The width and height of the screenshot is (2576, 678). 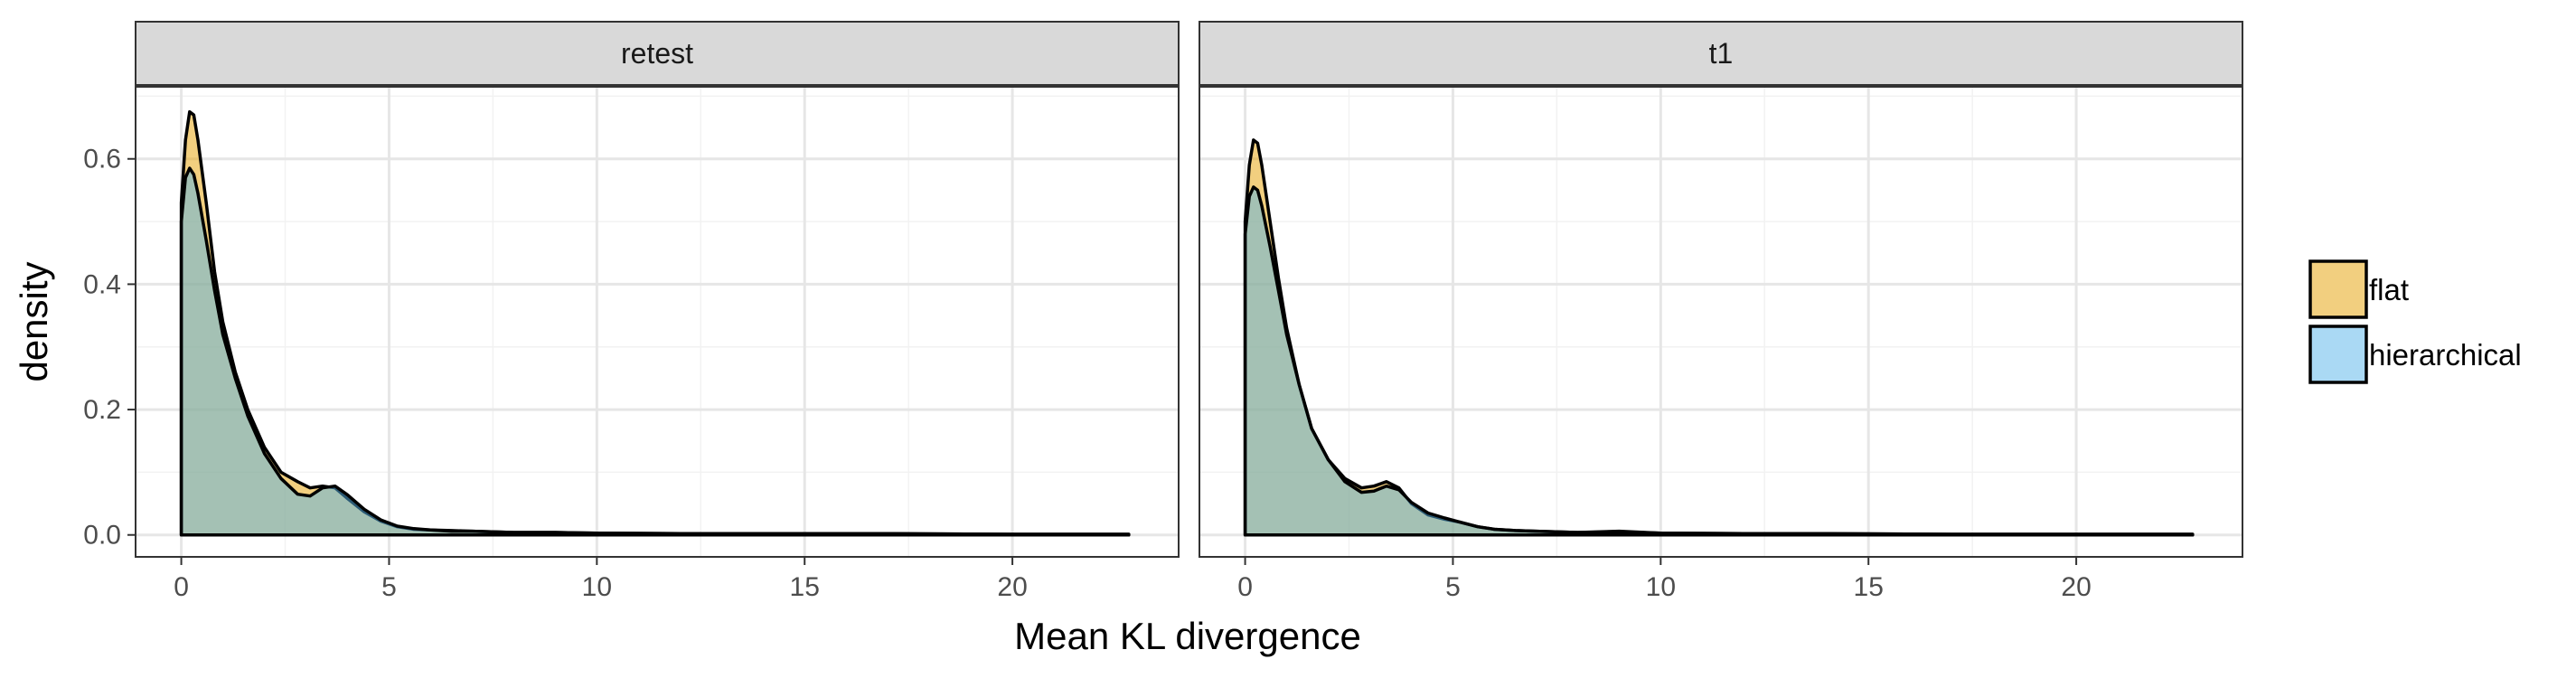 I want to click on y-tick-label: 0.4, so click(x=102, y=284).